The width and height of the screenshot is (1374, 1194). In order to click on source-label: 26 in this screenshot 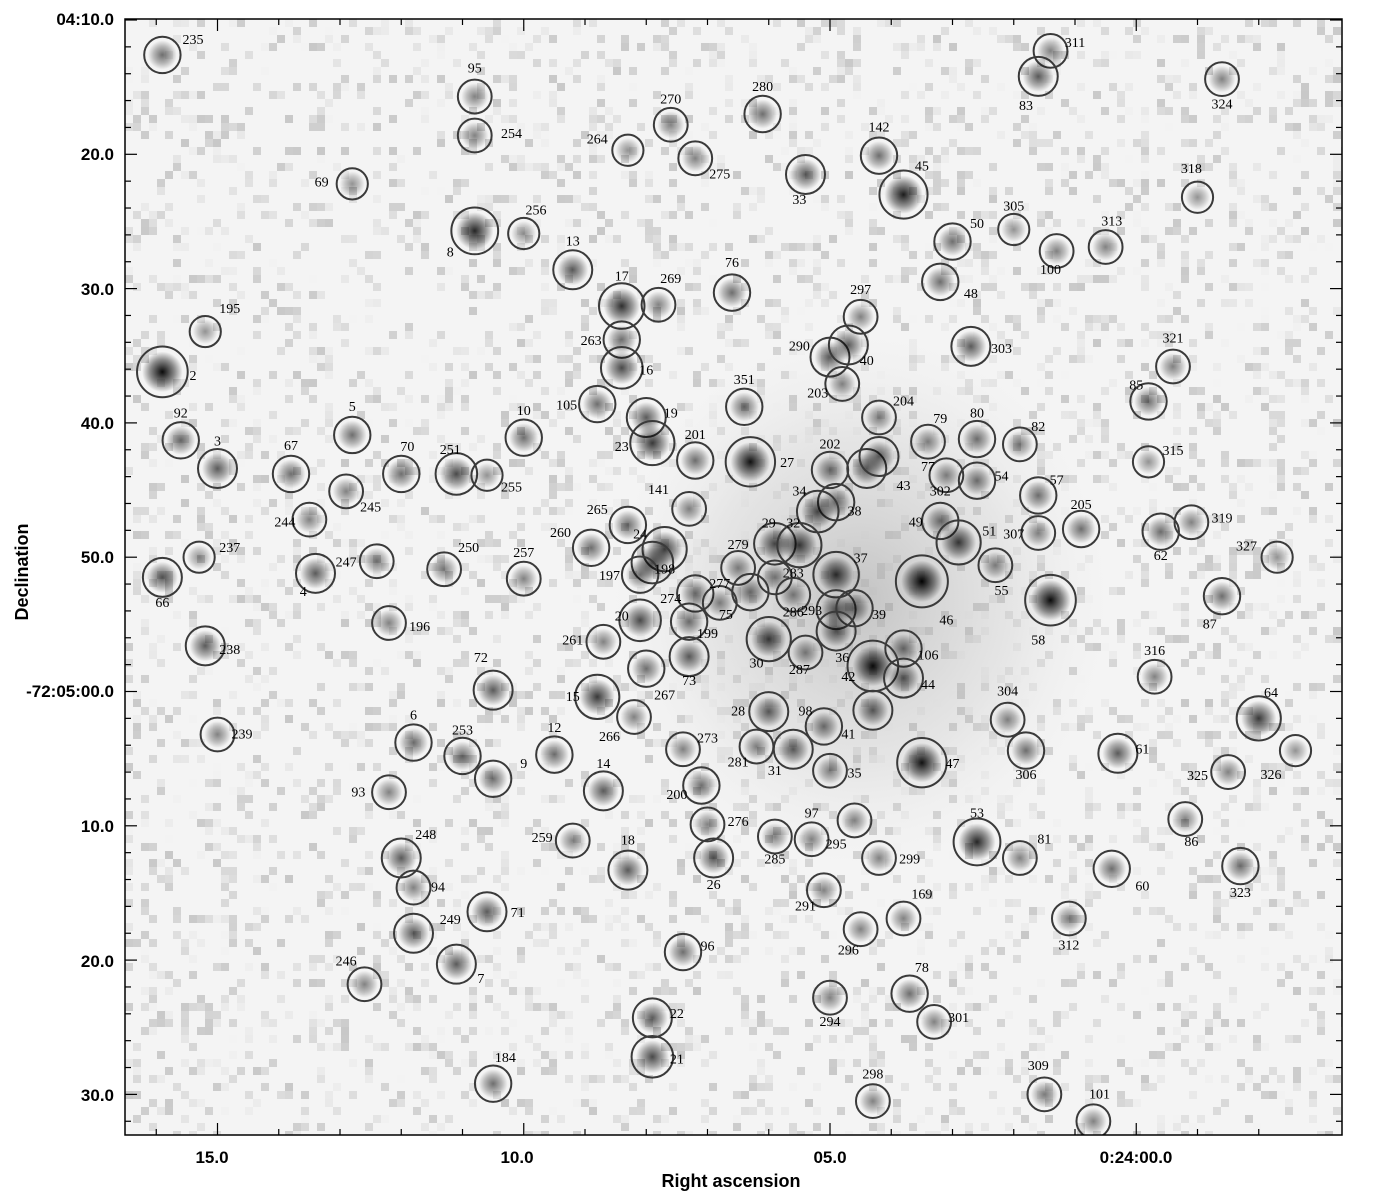, I will do `click(714, 885)`.